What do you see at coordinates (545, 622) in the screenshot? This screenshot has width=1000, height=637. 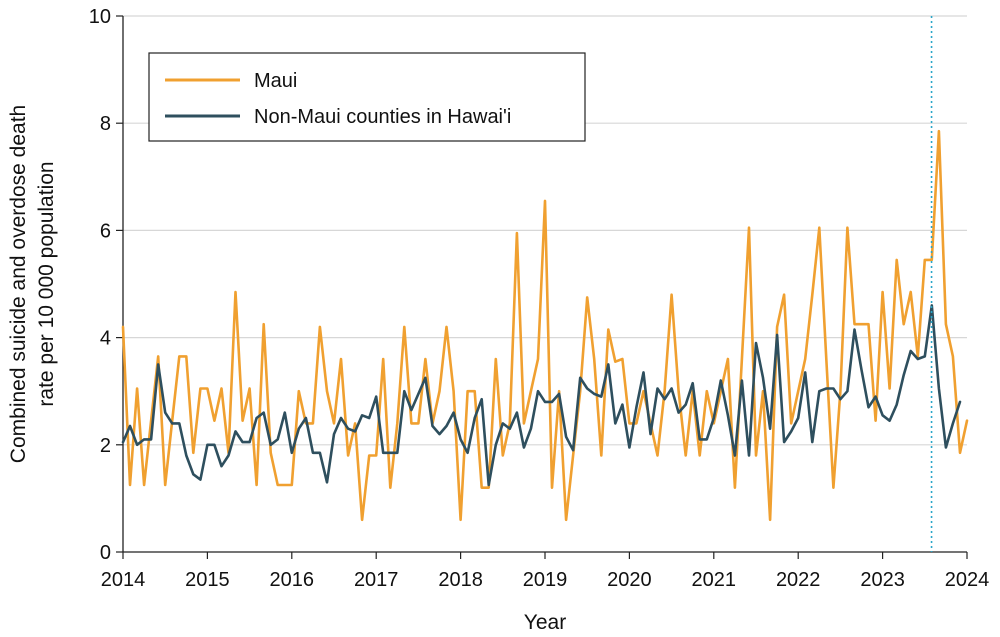 I see `x-axis-title: Year` at bounding box center [545, 622].